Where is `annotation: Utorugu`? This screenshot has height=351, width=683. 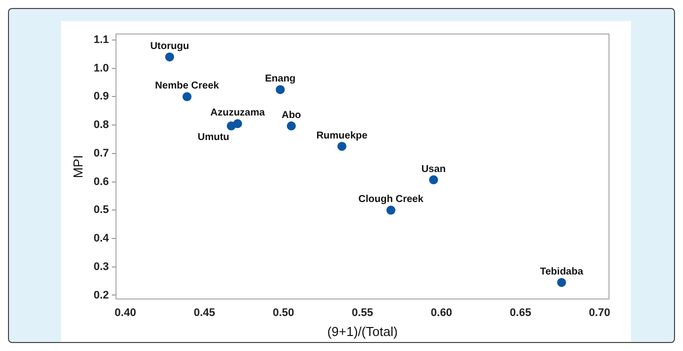
annotation: Utorugu is located at coordinates (170, 46).